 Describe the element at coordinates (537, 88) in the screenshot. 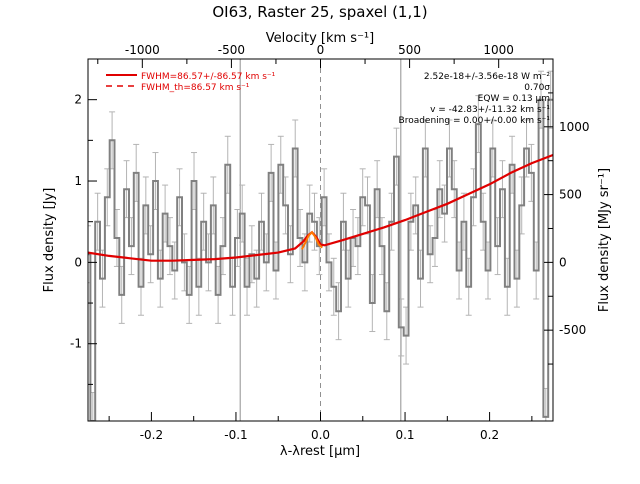

I see `annotation-sigma: 0.70σ` at that location.